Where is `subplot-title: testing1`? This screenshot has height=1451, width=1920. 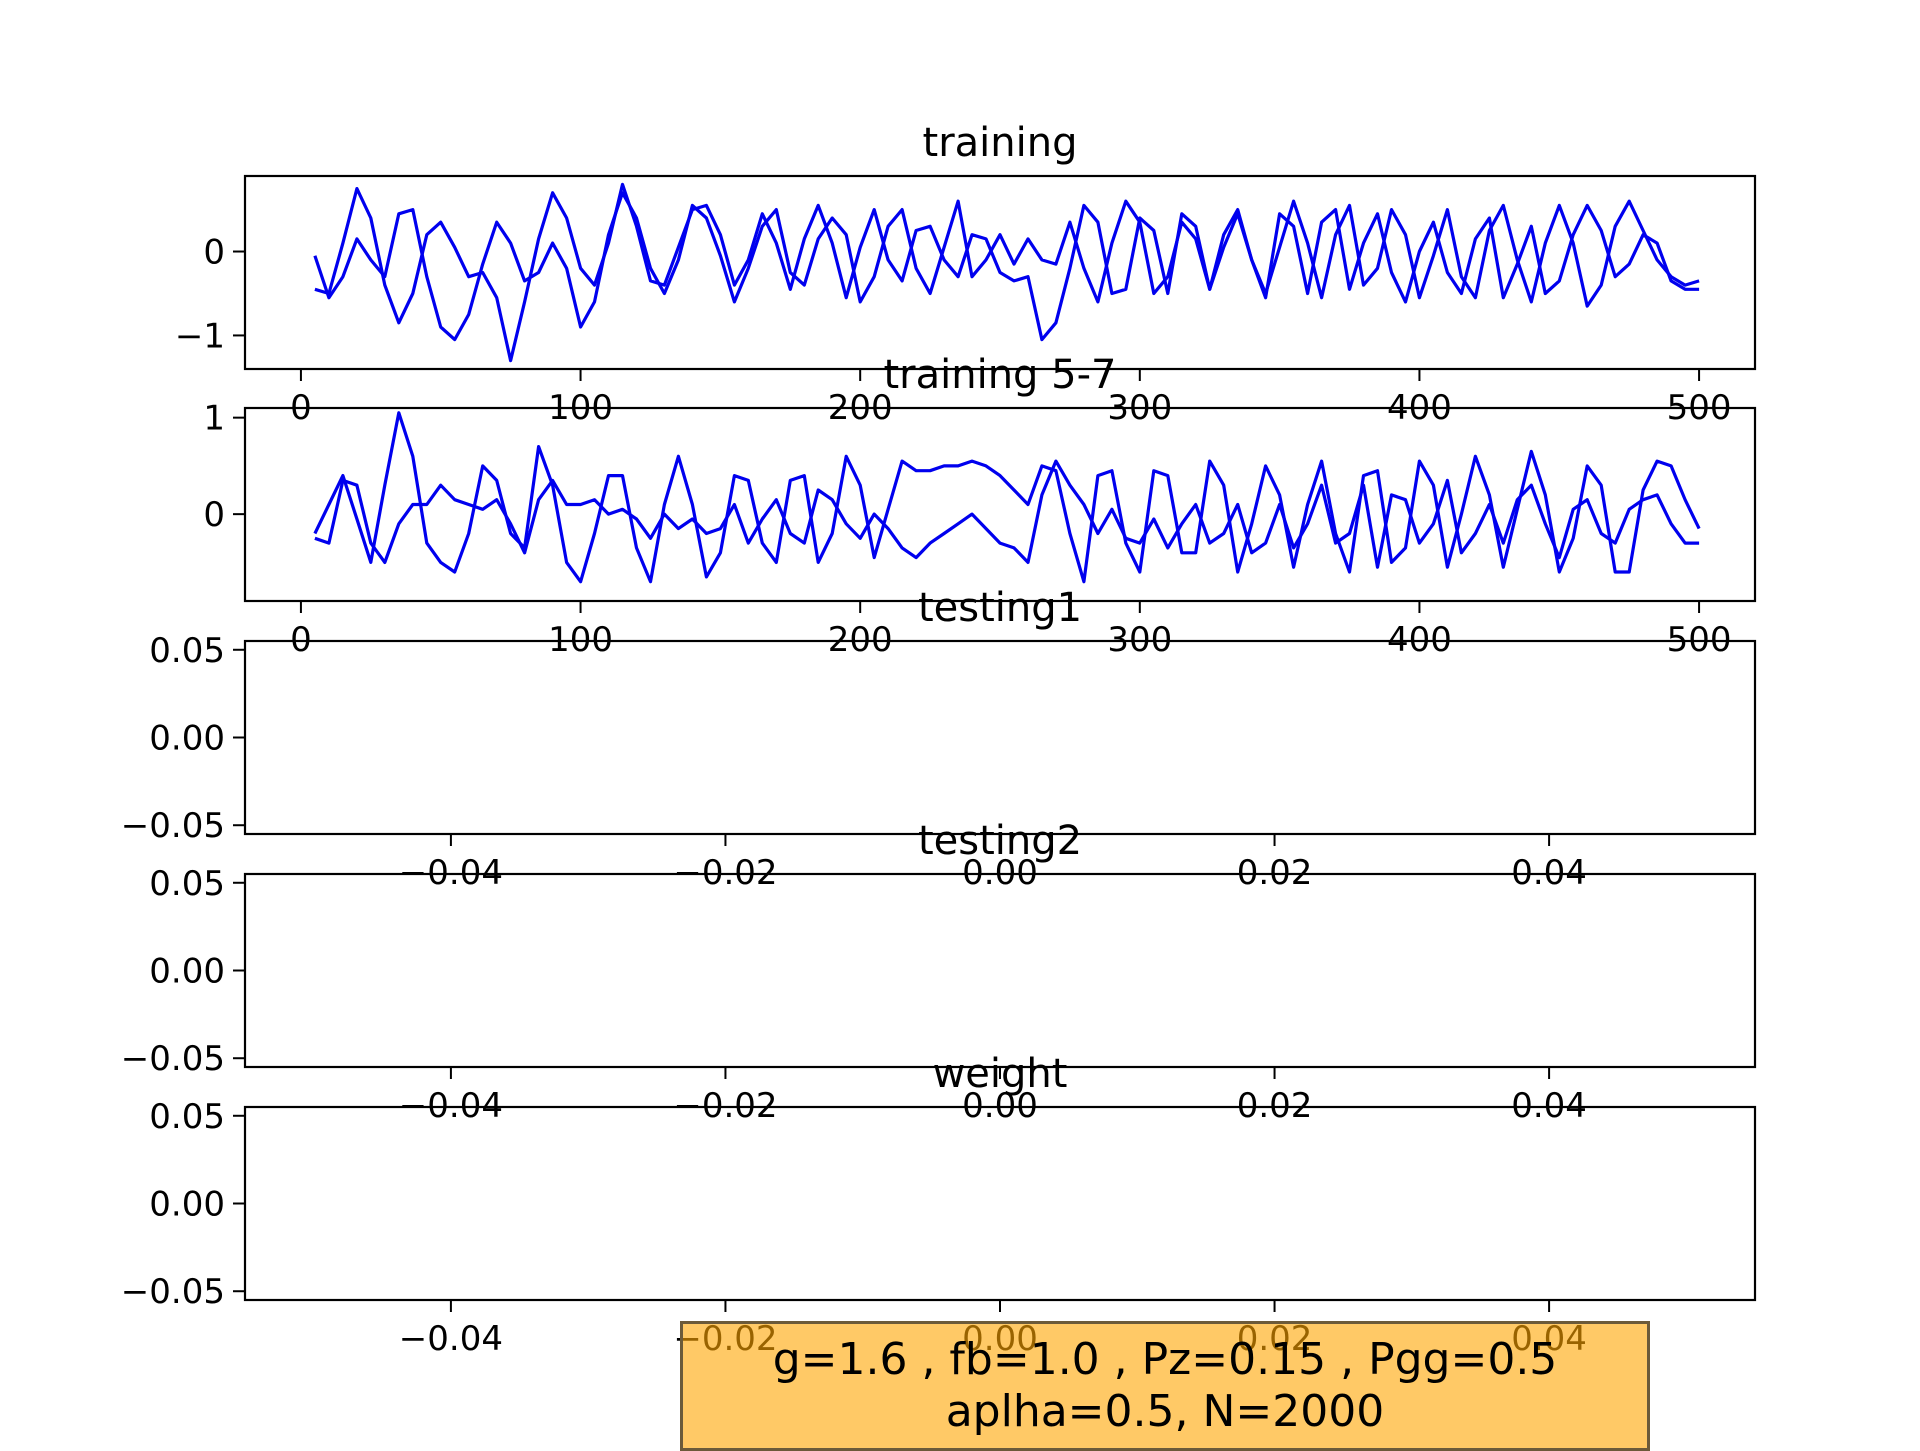 subplot-title: testing1 is located at coordinates (1000, 608).